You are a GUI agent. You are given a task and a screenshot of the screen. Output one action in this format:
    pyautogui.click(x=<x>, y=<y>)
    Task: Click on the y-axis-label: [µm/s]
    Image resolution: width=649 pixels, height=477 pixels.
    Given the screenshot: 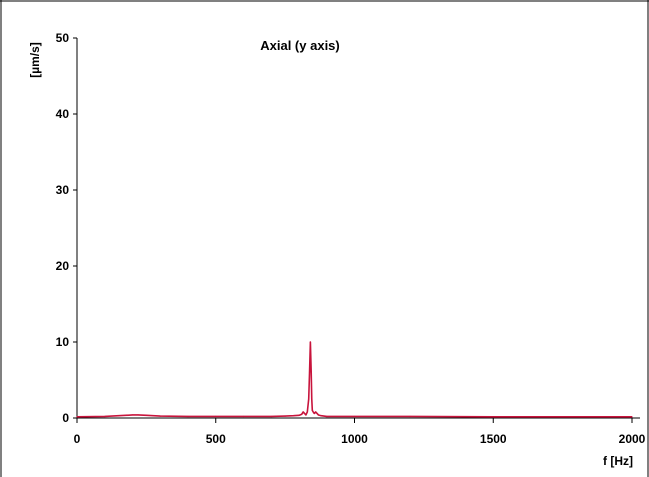 What is the action you would take?
    pyautogui.click(x=35, y=60)
    